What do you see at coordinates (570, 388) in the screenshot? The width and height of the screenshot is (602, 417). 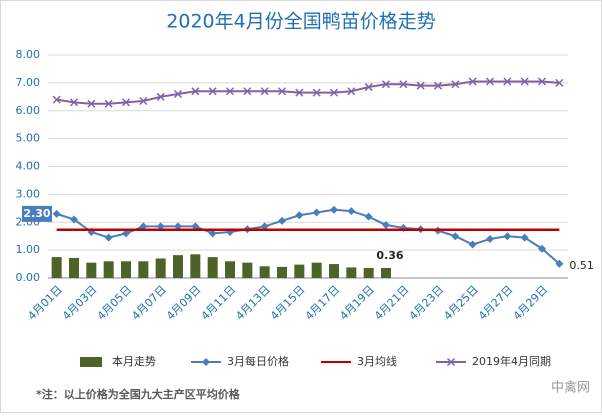 I see `watermark: 中禽网` at bounding box center [570, 388].